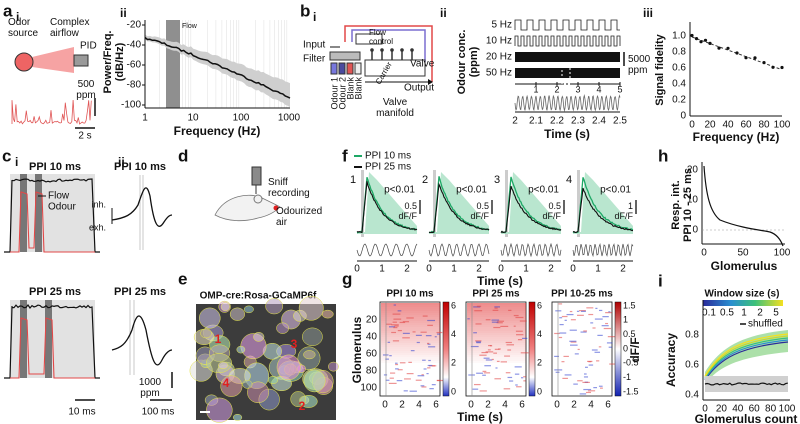 The image size is (800, 424). Describe the element at coordinates (289, 118) in the screenshot. I see `label: 1000` at that location.